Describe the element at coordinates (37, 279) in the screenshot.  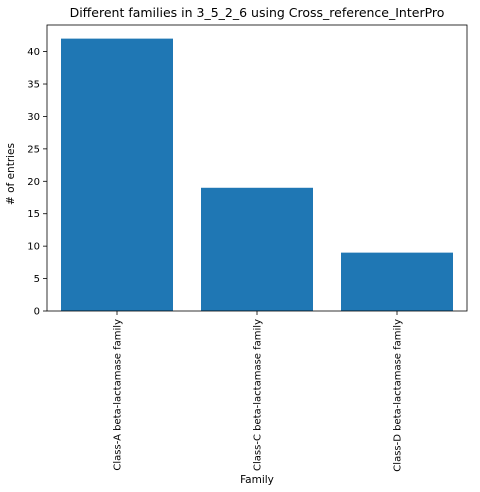
I see `y-tick-label: 5` at that location.